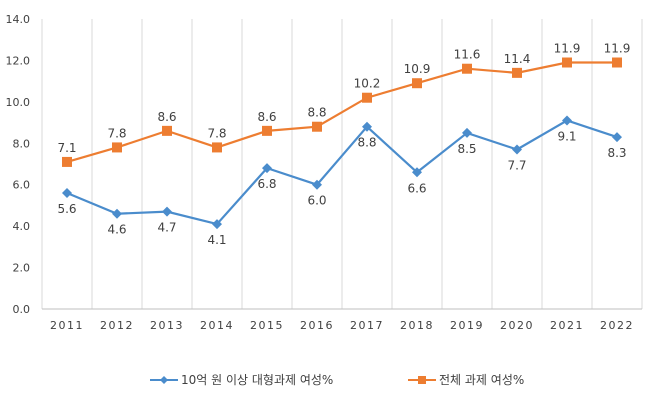  I want to click on data-label: 5.6, so click(66, 209).